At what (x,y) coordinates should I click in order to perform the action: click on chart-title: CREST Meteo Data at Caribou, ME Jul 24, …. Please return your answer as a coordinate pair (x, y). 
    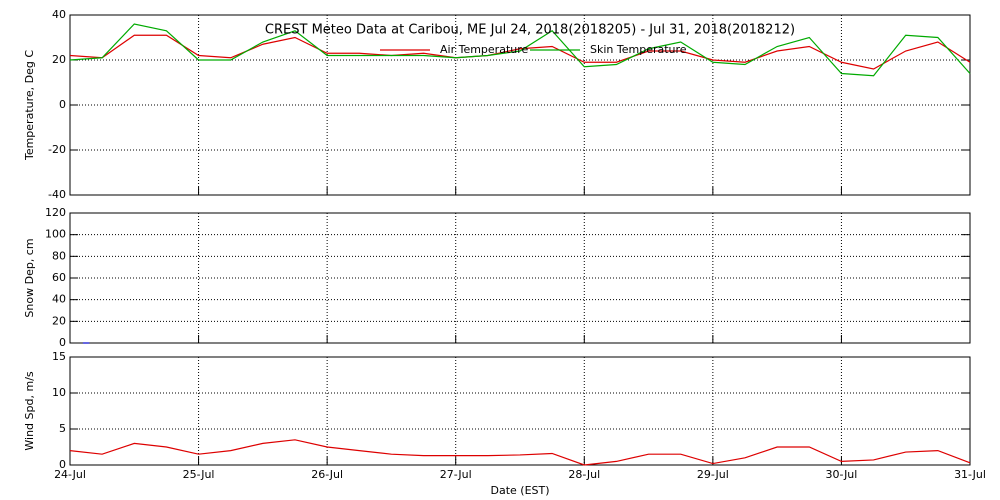
    Looking at the image, I should click on (530, 30).